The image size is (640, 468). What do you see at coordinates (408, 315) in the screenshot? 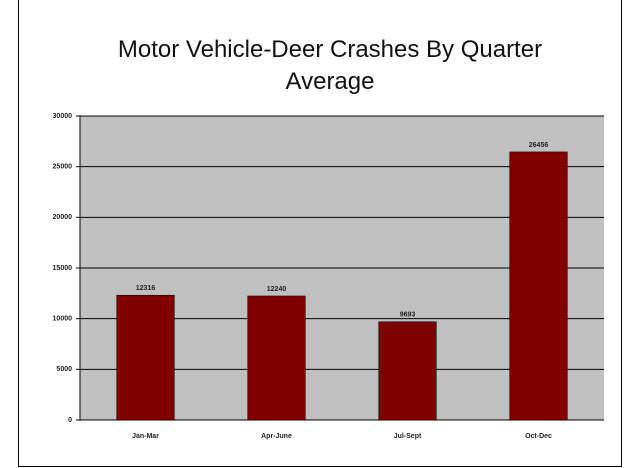
I see `data-label: 9693` at bounding box center [408, 315].